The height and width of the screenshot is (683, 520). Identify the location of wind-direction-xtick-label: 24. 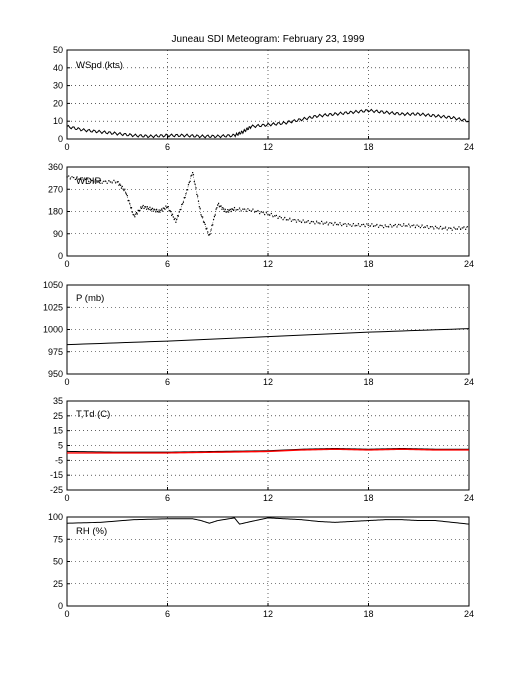
(469, 264).